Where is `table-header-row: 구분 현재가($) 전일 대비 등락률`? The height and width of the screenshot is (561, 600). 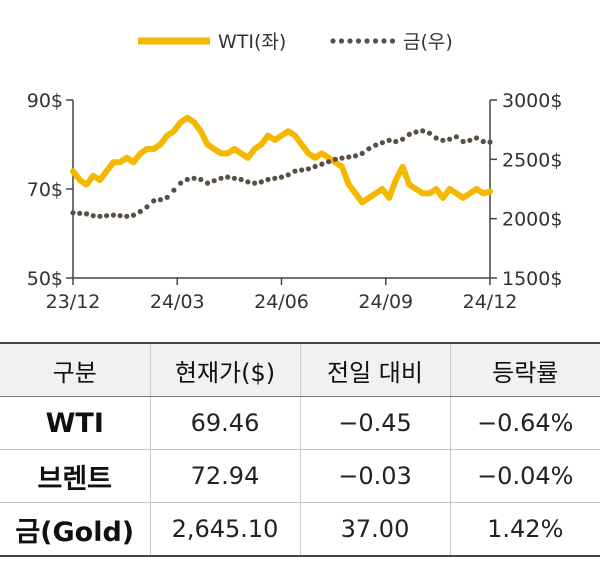 table-header-row: 구분 현재가($) 전일 대비 등락률 is located at coordinates (300, 369).